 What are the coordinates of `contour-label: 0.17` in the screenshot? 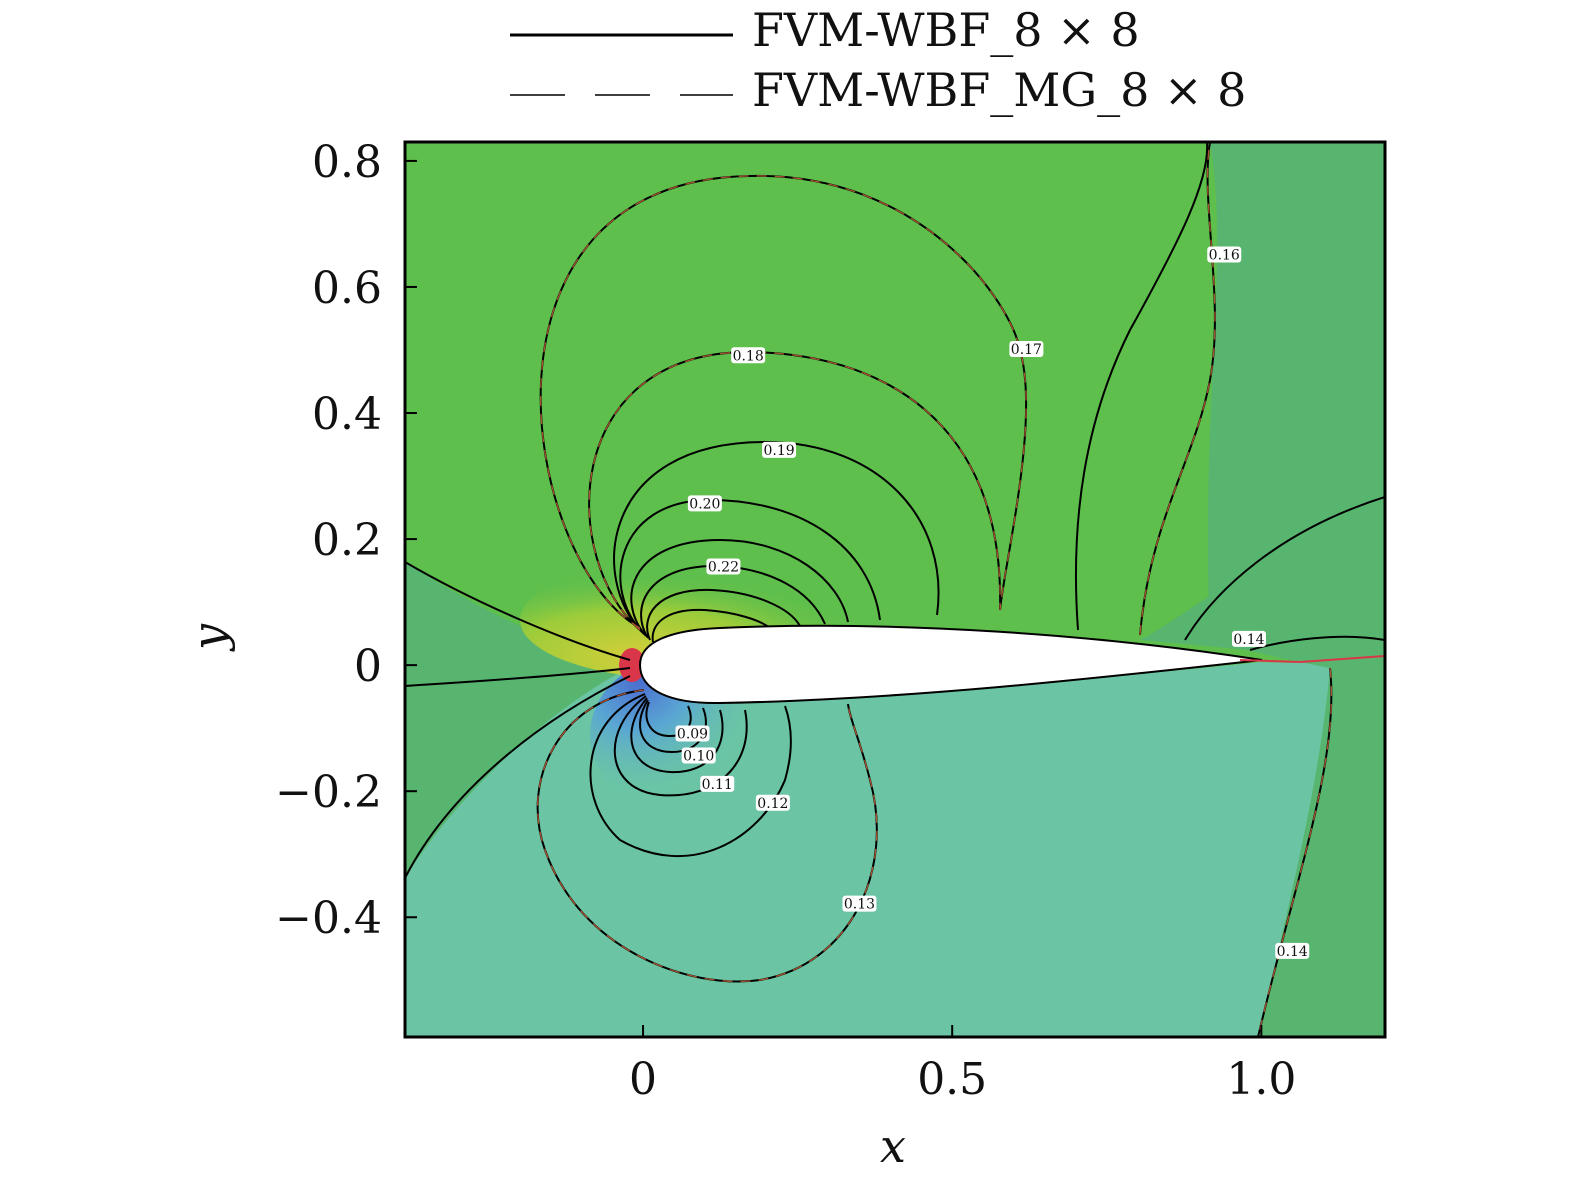 It's located at (1026, 349).